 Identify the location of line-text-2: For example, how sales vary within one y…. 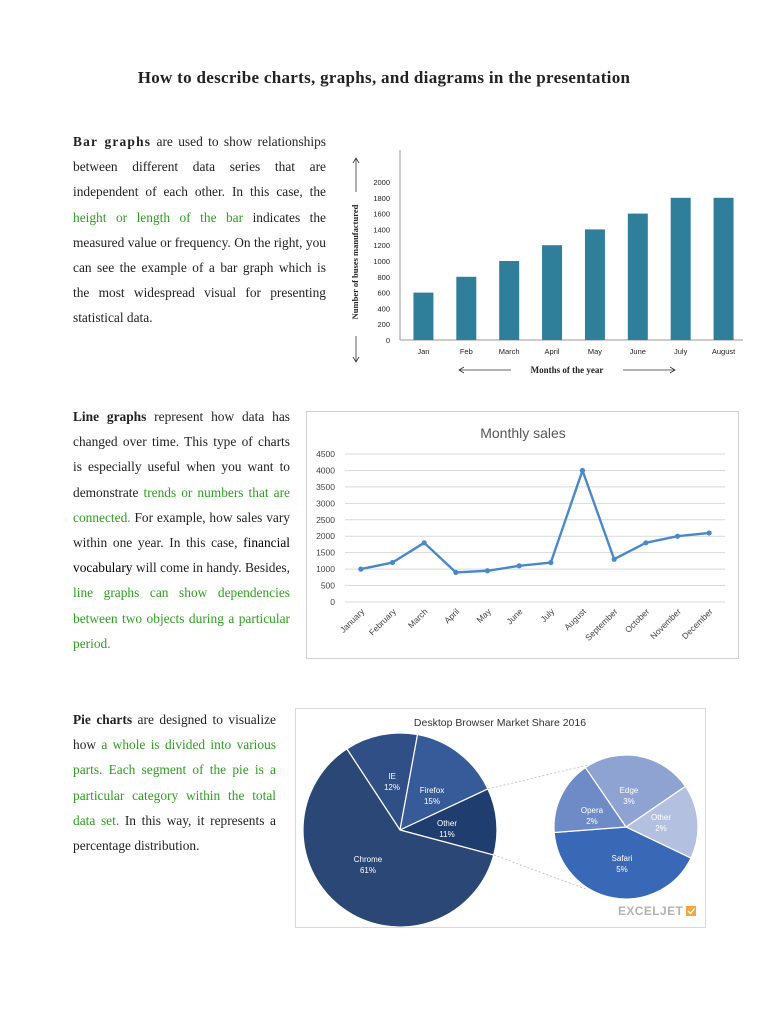
(181, 530).